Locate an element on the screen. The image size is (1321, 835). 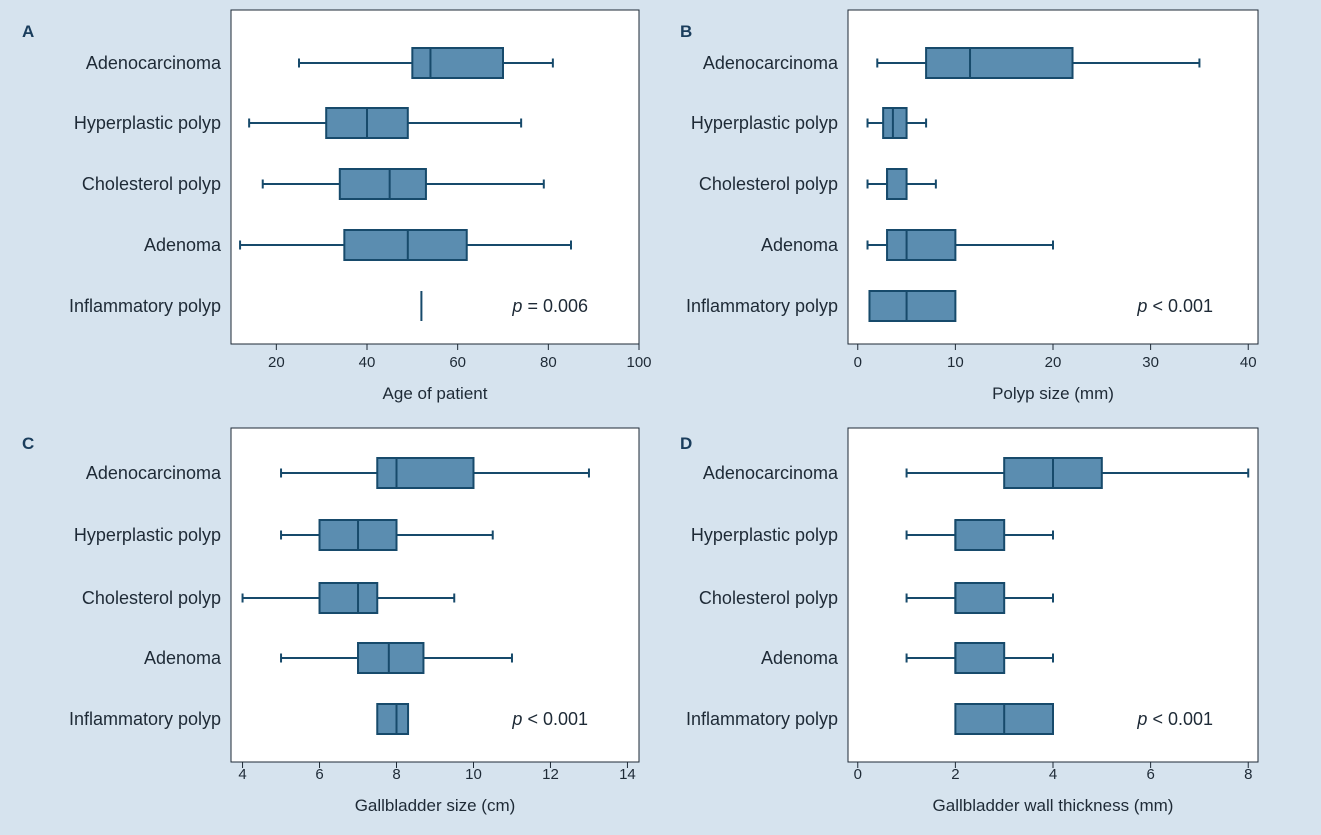
x-axis-title: Age of patient is located at coordinates (435, 393).